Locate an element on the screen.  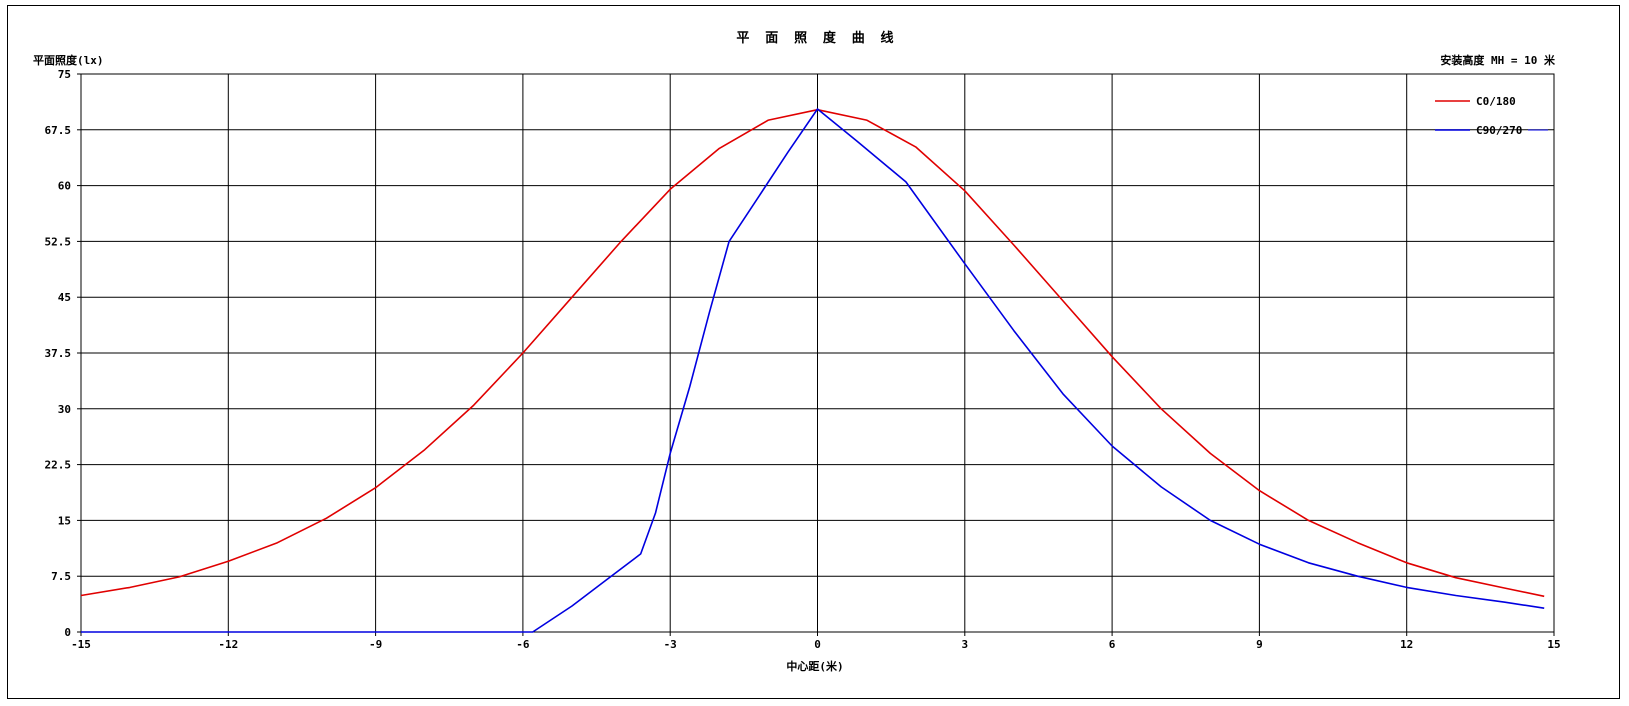
legend-label-c0: C0/180 is located at coordinates (1496, 101).